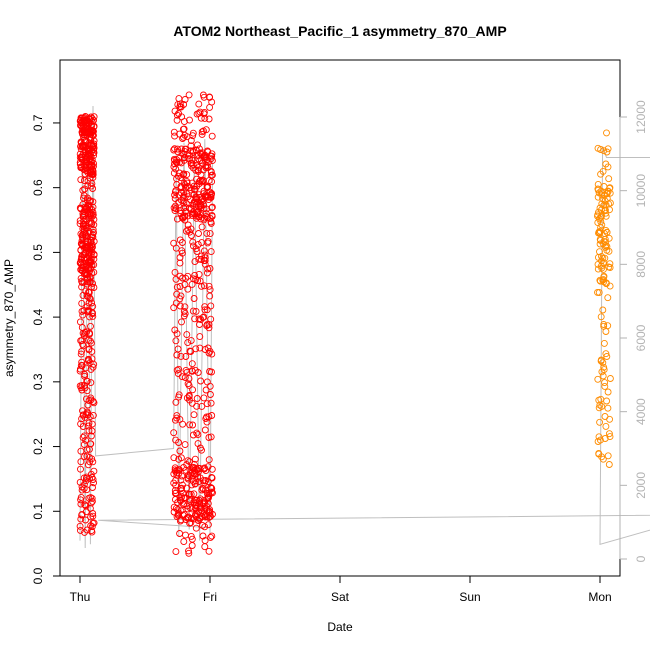 The height and width of the screenshot is (650, 650). What do you see at coordinates (210, 597) in the screenshot?
I see `x-tick-label: Fri` at bounding box center [210, 597].